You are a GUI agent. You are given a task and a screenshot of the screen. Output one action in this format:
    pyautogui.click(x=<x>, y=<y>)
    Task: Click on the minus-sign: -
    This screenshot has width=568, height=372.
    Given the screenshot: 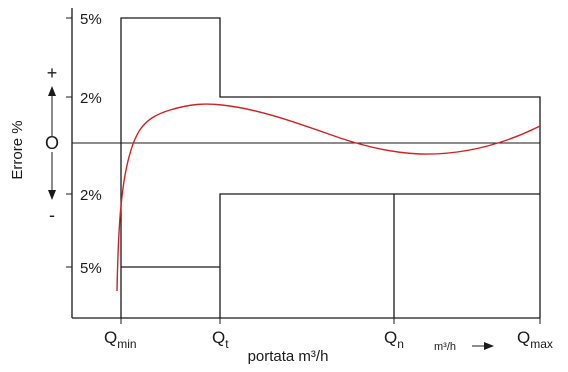 What is the action you would take?
    pyautogui.click(x=52, y=215)
    